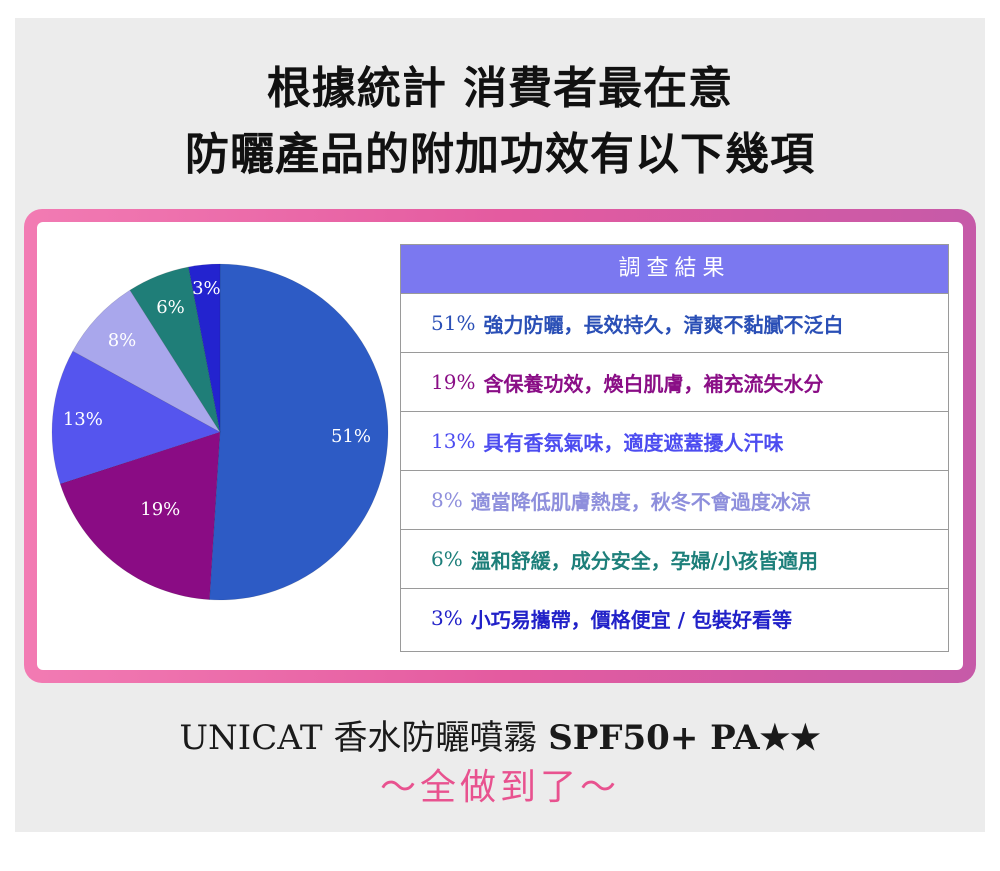 Image resolution: width=1000 pixels, height=871 pixels. I want to click on product-name: 香水防曬噴霧, so click(435, 738).